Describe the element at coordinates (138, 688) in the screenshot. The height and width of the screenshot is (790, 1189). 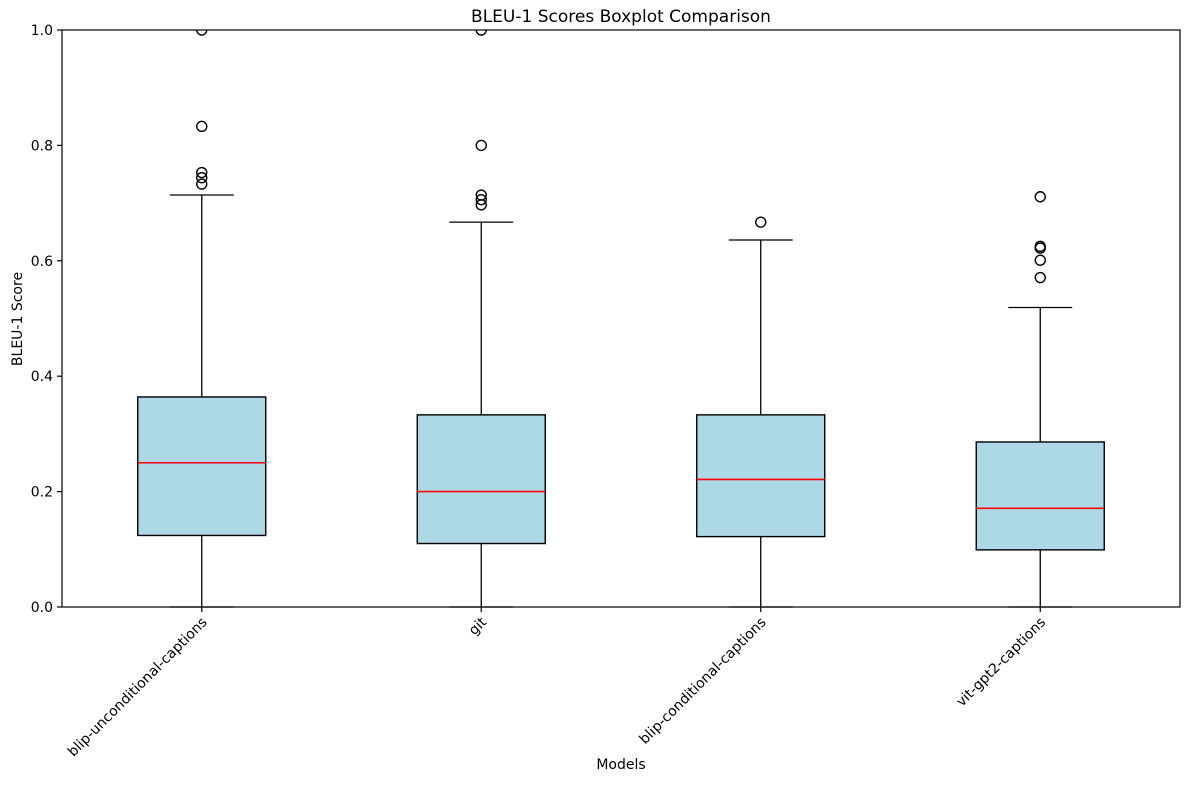
I see `x-tick-label: blip-unconditional-captions` at that location.